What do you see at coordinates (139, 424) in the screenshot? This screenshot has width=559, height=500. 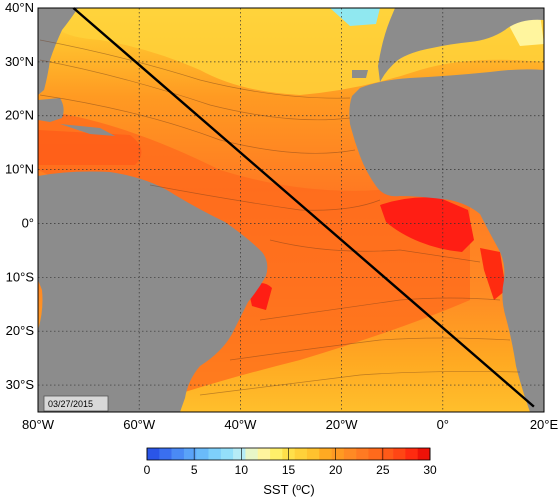 I see `lon-tick-label: 60°W` at bounding box center [139, 424].